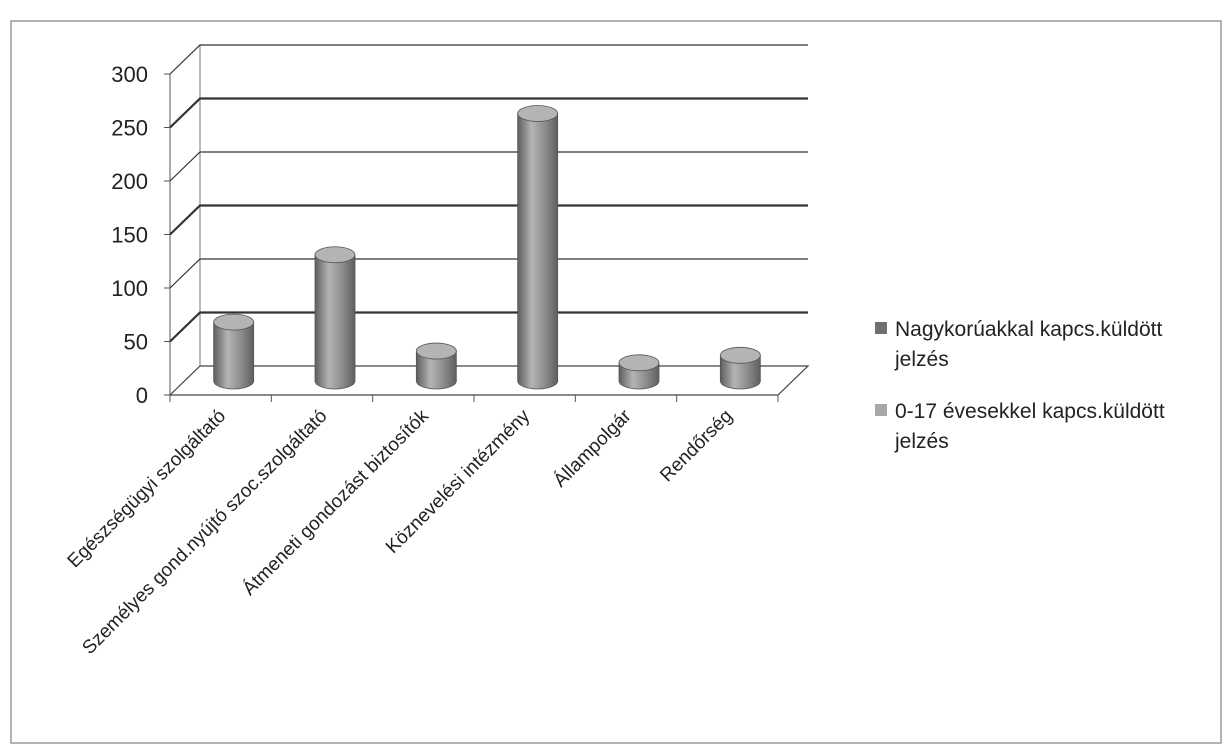 The height and width of the screenshot is (751, 1228). I want to click on x-tick-label: Egészségügyi szolgáltató, so click(147, 489).